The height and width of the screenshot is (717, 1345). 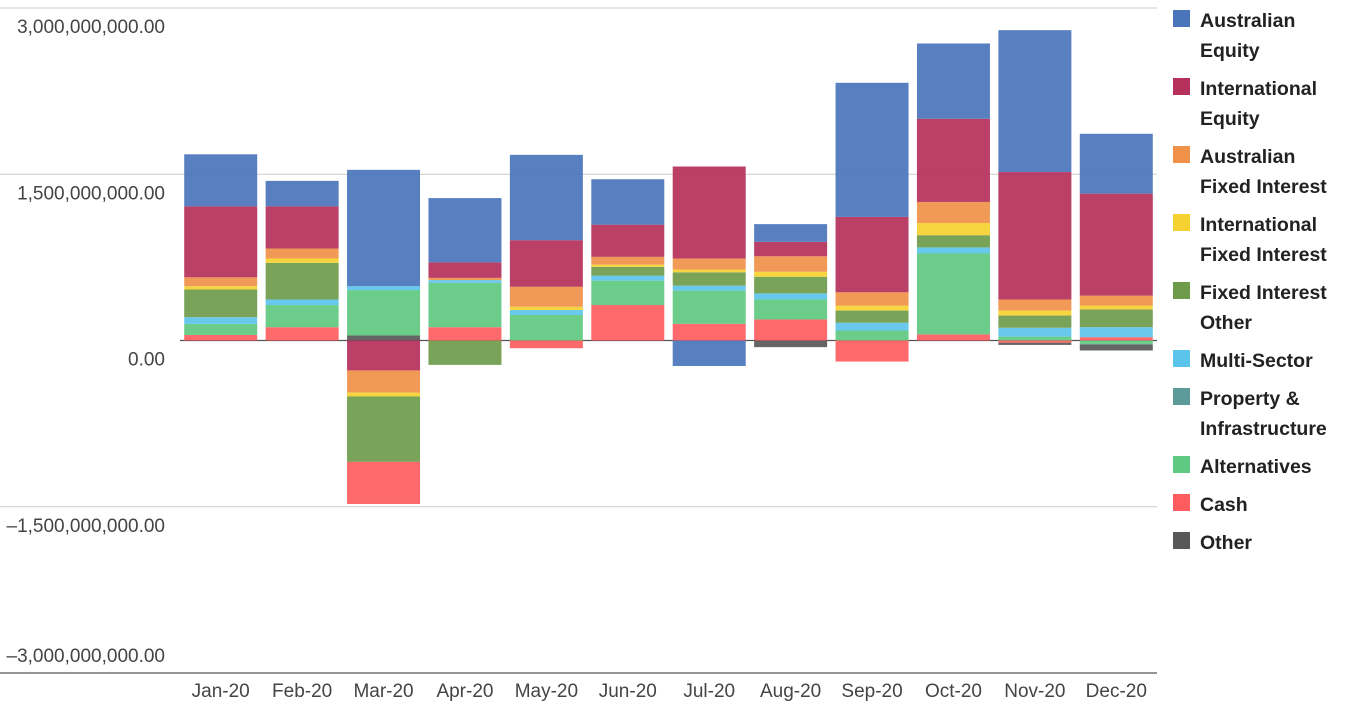 I want to click on legend-label: International Fixed Interest, so click(x=1263, y=240).